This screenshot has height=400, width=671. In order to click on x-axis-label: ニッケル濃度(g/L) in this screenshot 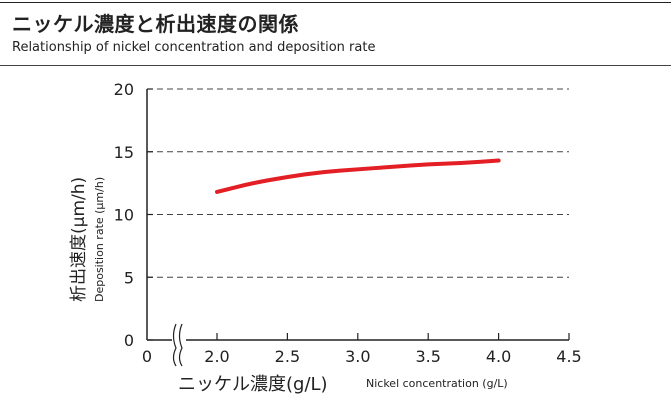, I will do `click(253, 384)`.